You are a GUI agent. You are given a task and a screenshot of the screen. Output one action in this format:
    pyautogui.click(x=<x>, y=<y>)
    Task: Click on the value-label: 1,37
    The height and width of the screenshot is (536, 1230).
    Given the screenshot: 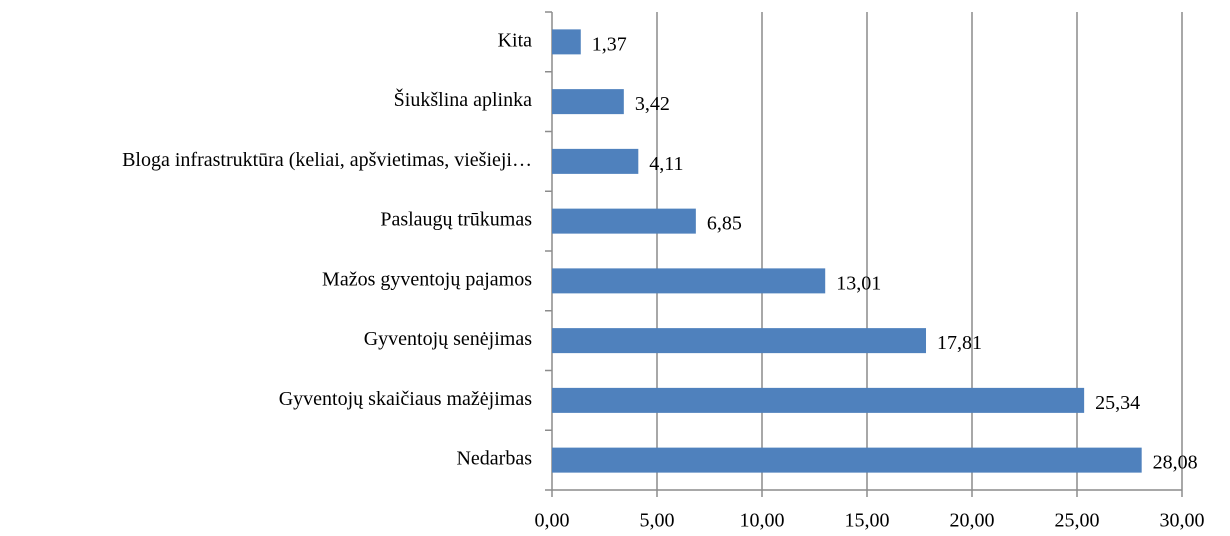 What is the action you would take?
    pyautogui.click(x=609, y=44)
    